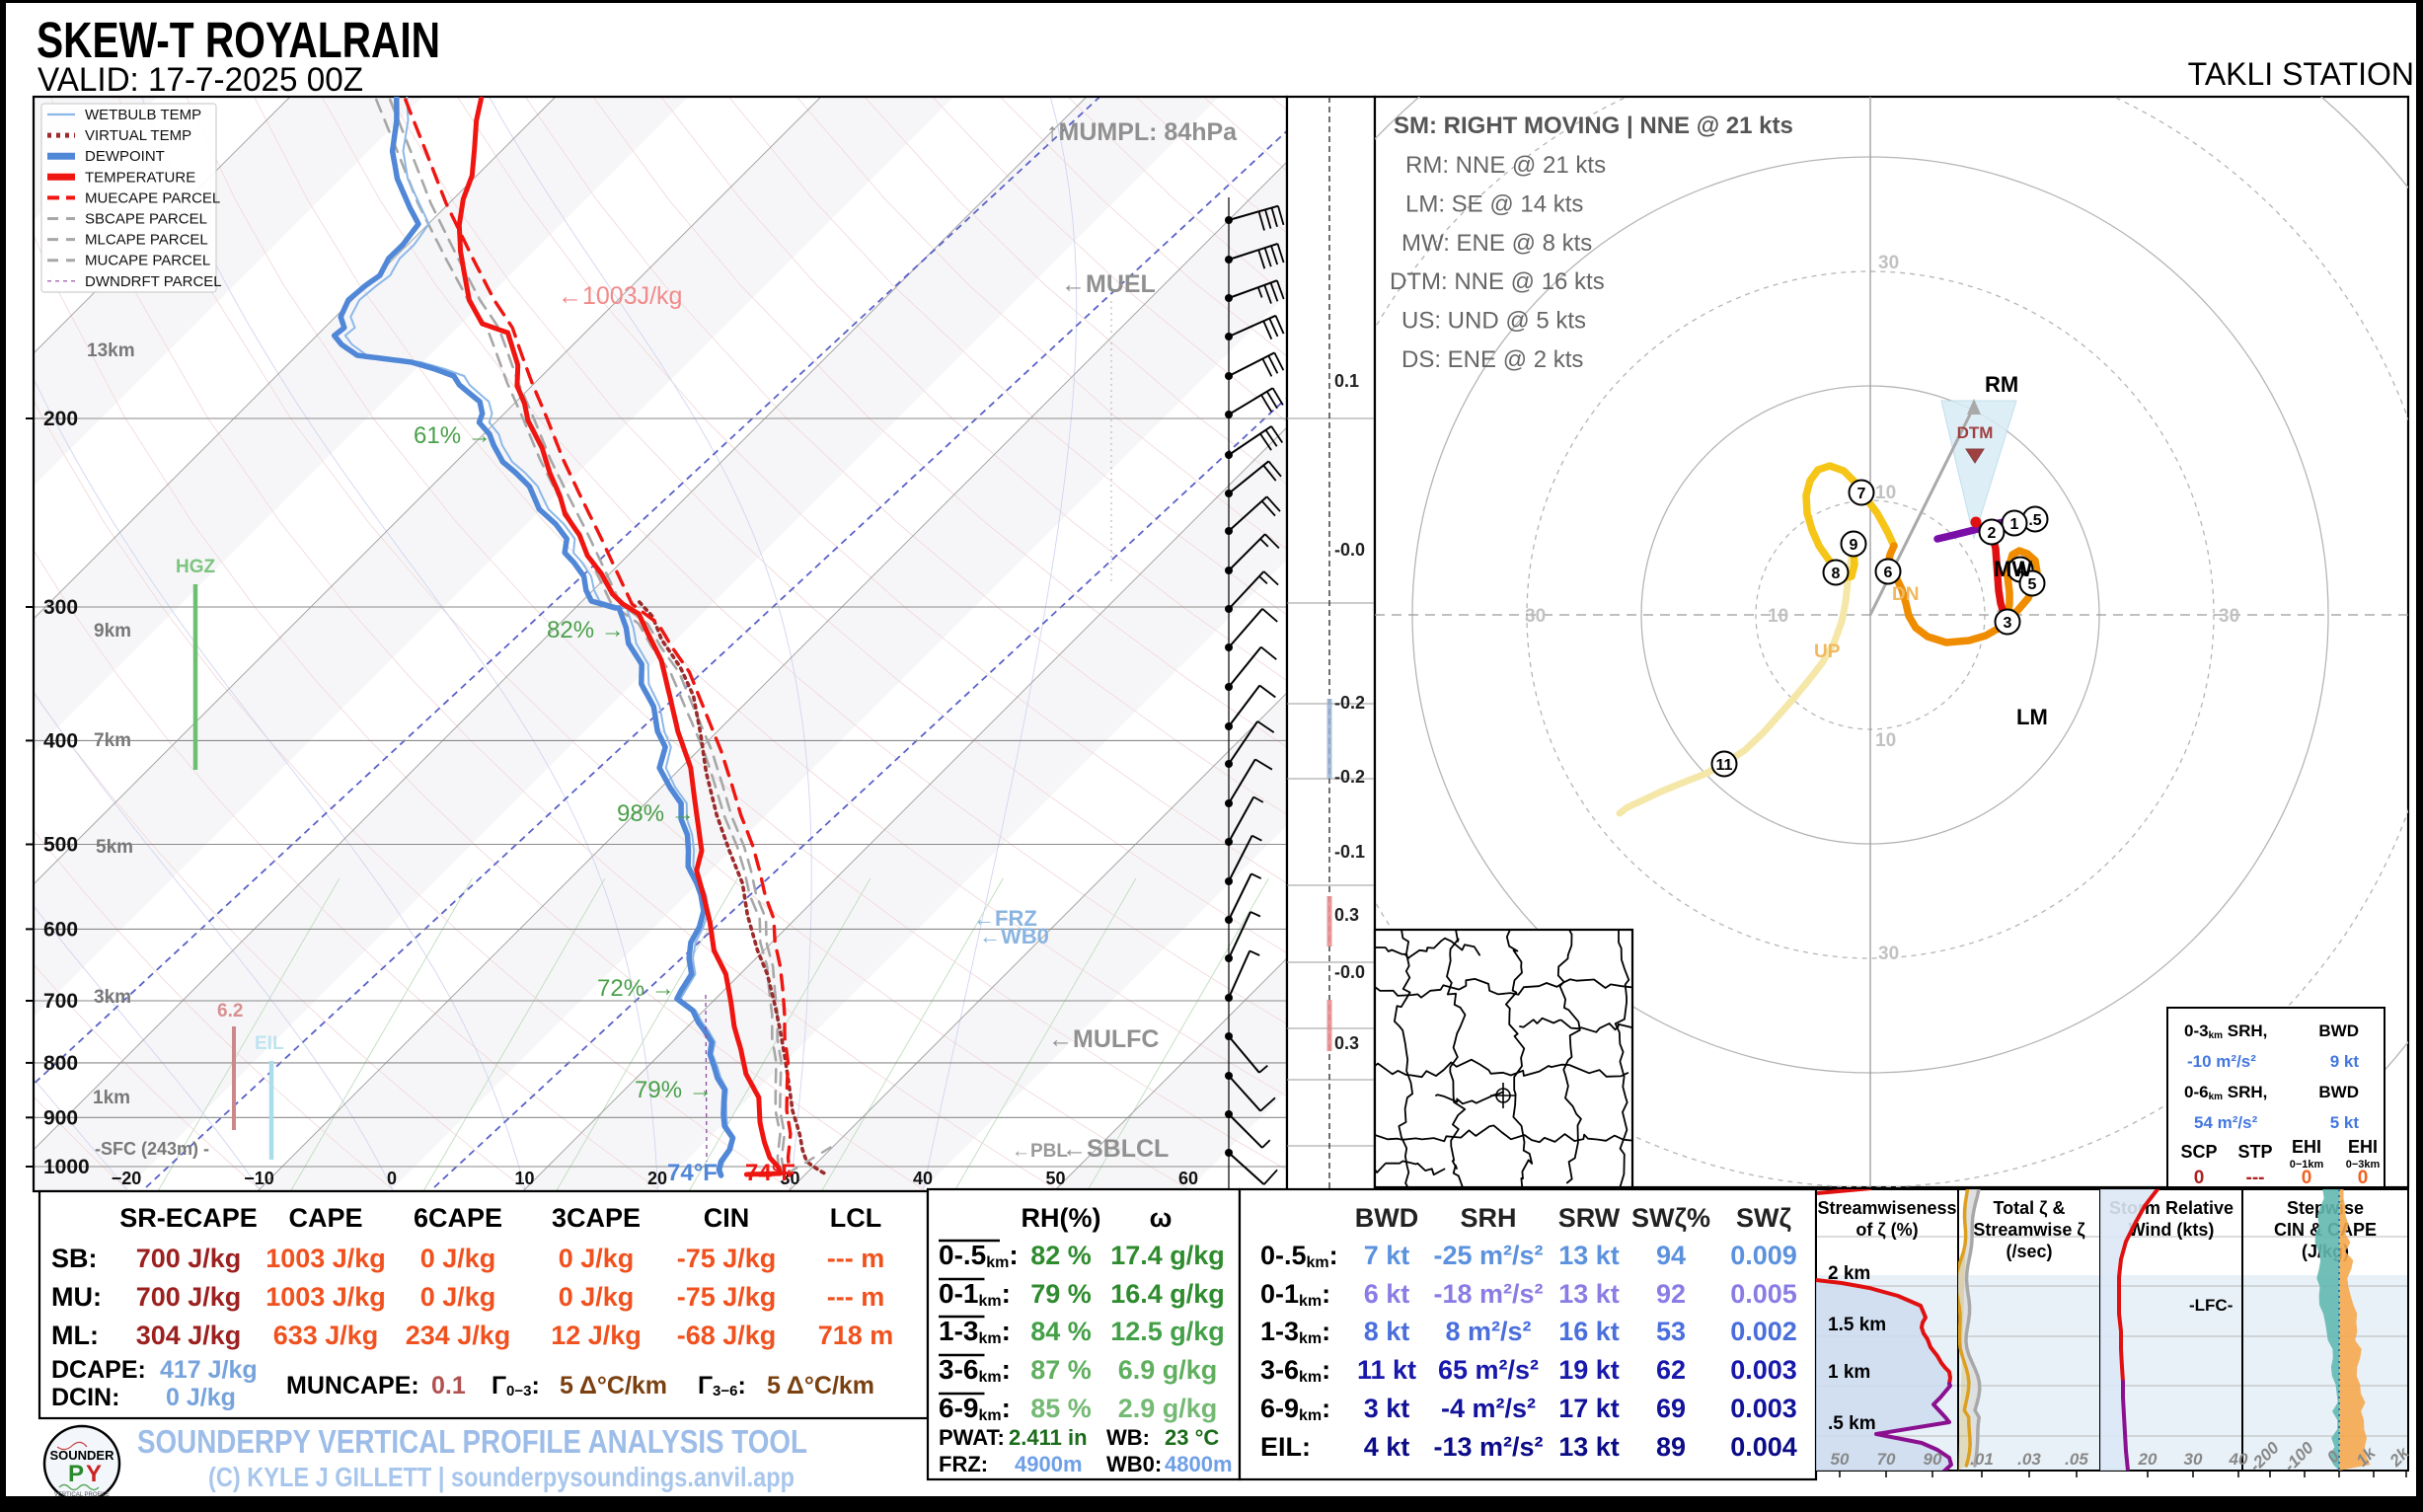  What do you see at coordinates (2255, 1152) in the screenshot?
I see `svg-text: STP` at bounding box center [2255, 1152].